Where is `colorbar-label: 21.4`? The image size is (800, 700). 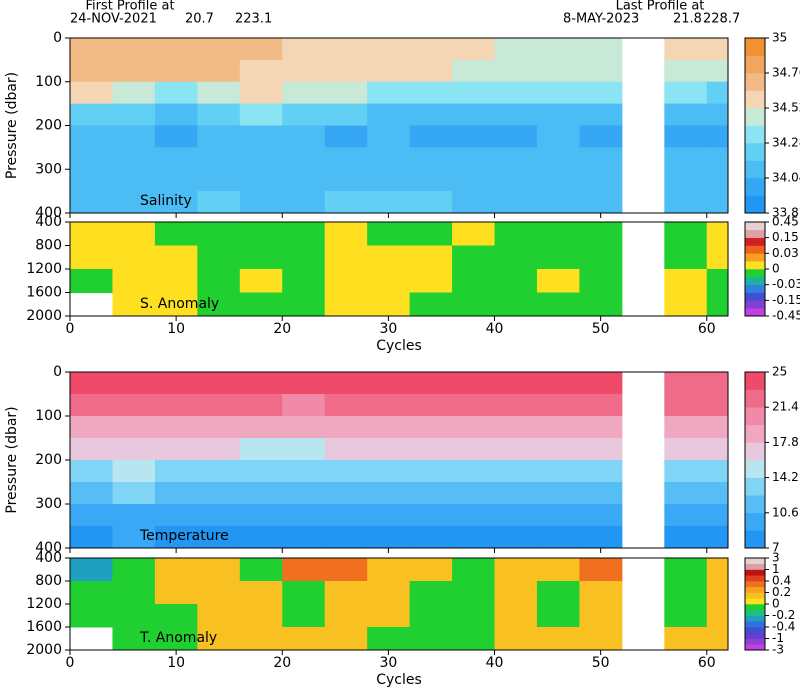
colorbar-label: 21.4 is located at coordinates (785, 407).